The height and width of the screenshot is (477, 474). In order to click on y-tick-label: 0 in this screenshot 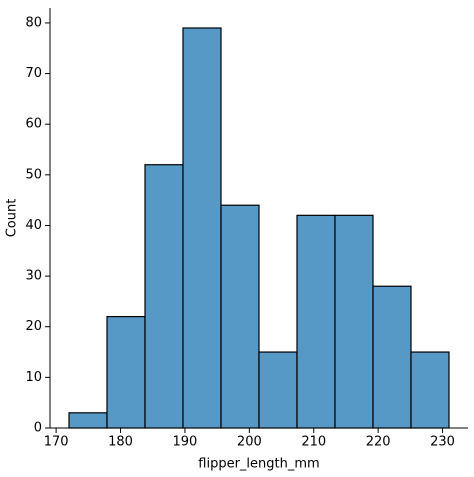, I will do `click(38, 428)`.